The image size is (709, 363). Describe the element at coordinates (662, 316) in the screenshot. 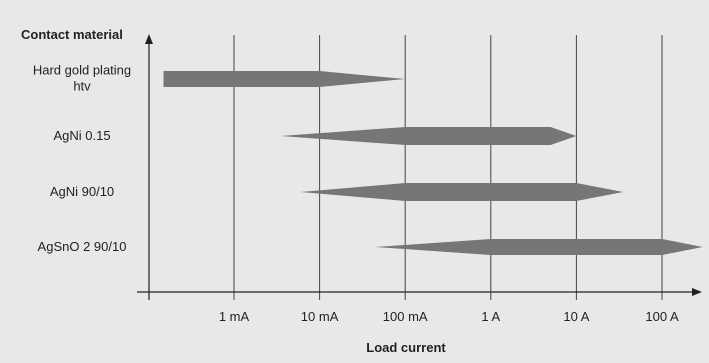

I see `x-tick-label: 100 A` at that location.